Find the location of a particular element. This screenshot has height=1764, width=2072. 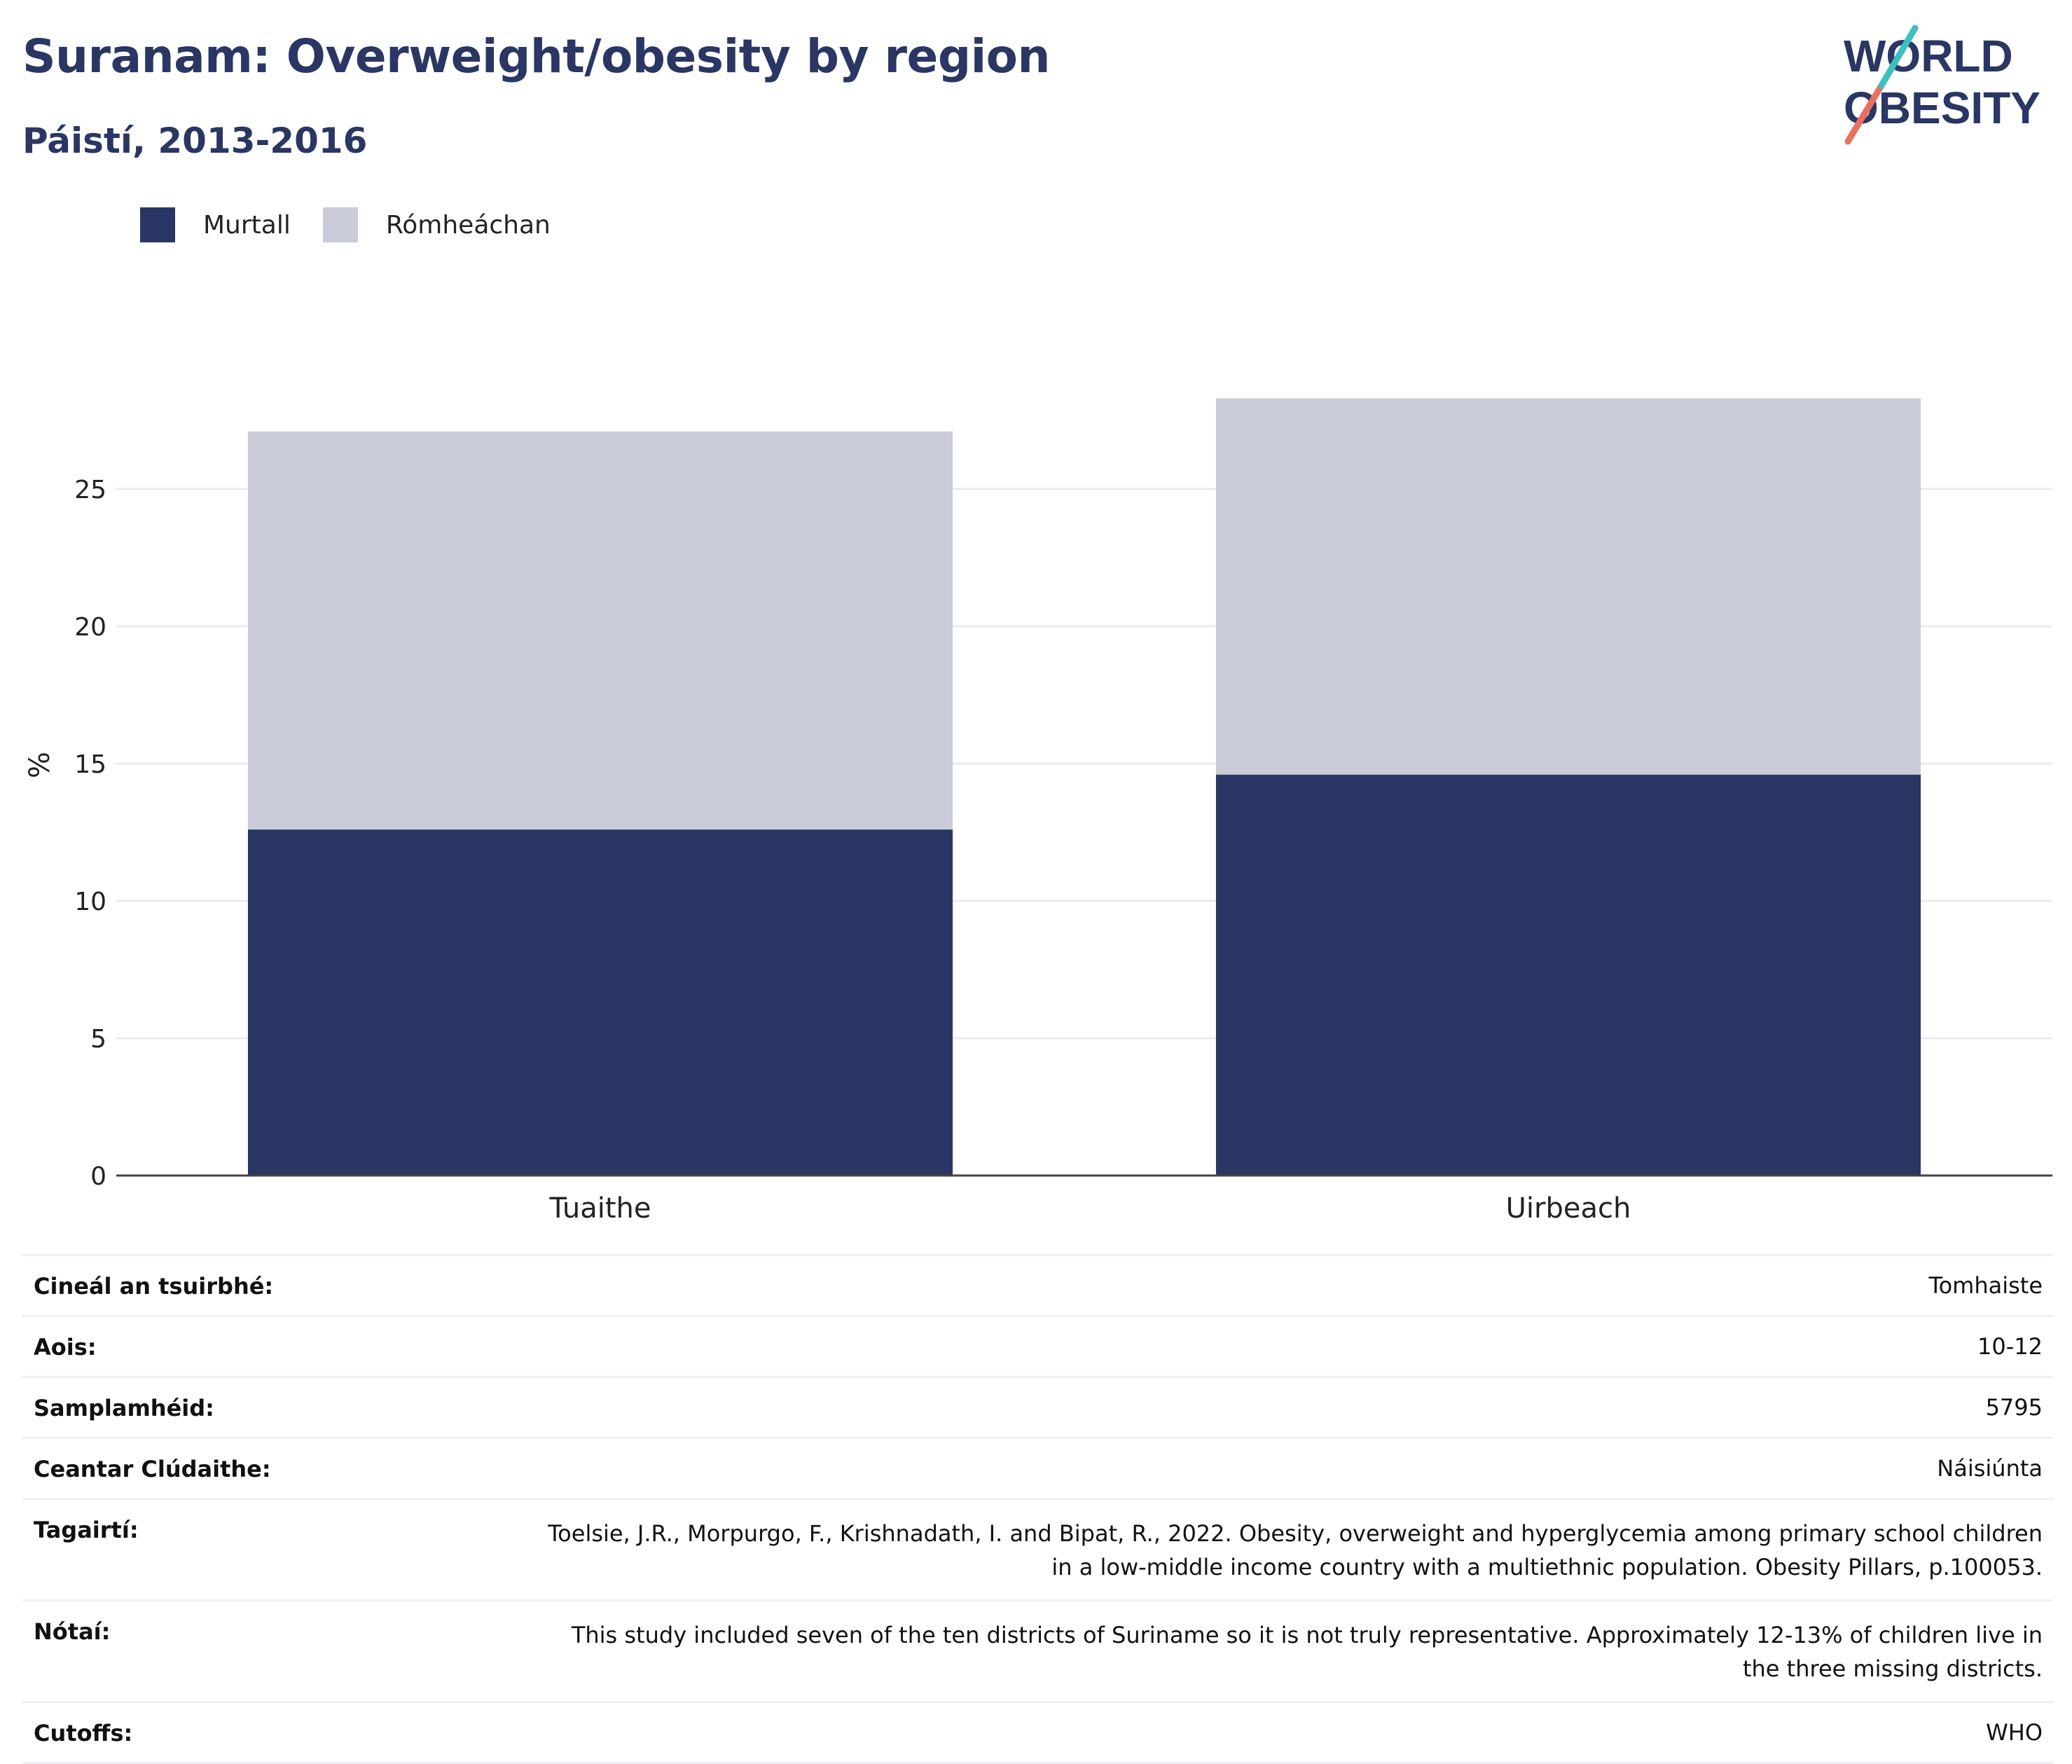

details-row: Aois: 10-12 is located at coordinates (1038, 1345).